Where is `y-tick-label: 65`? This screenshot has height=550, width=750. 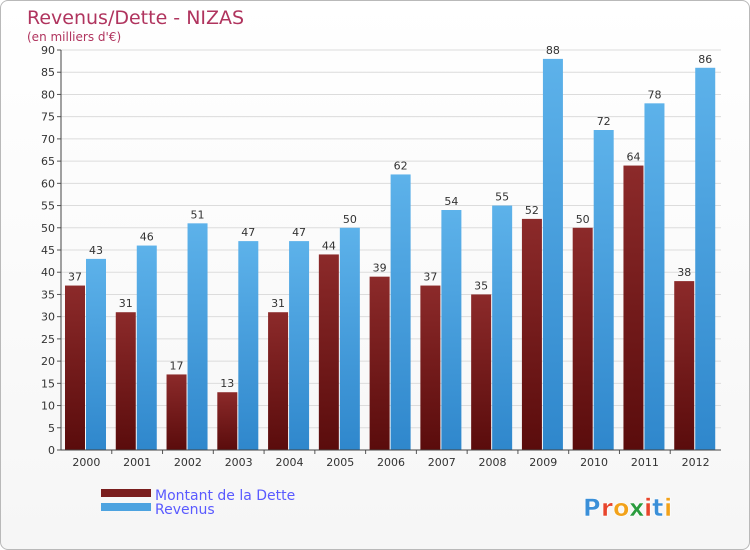
y-tick-label: 65 is located at coordinates (48, 161).